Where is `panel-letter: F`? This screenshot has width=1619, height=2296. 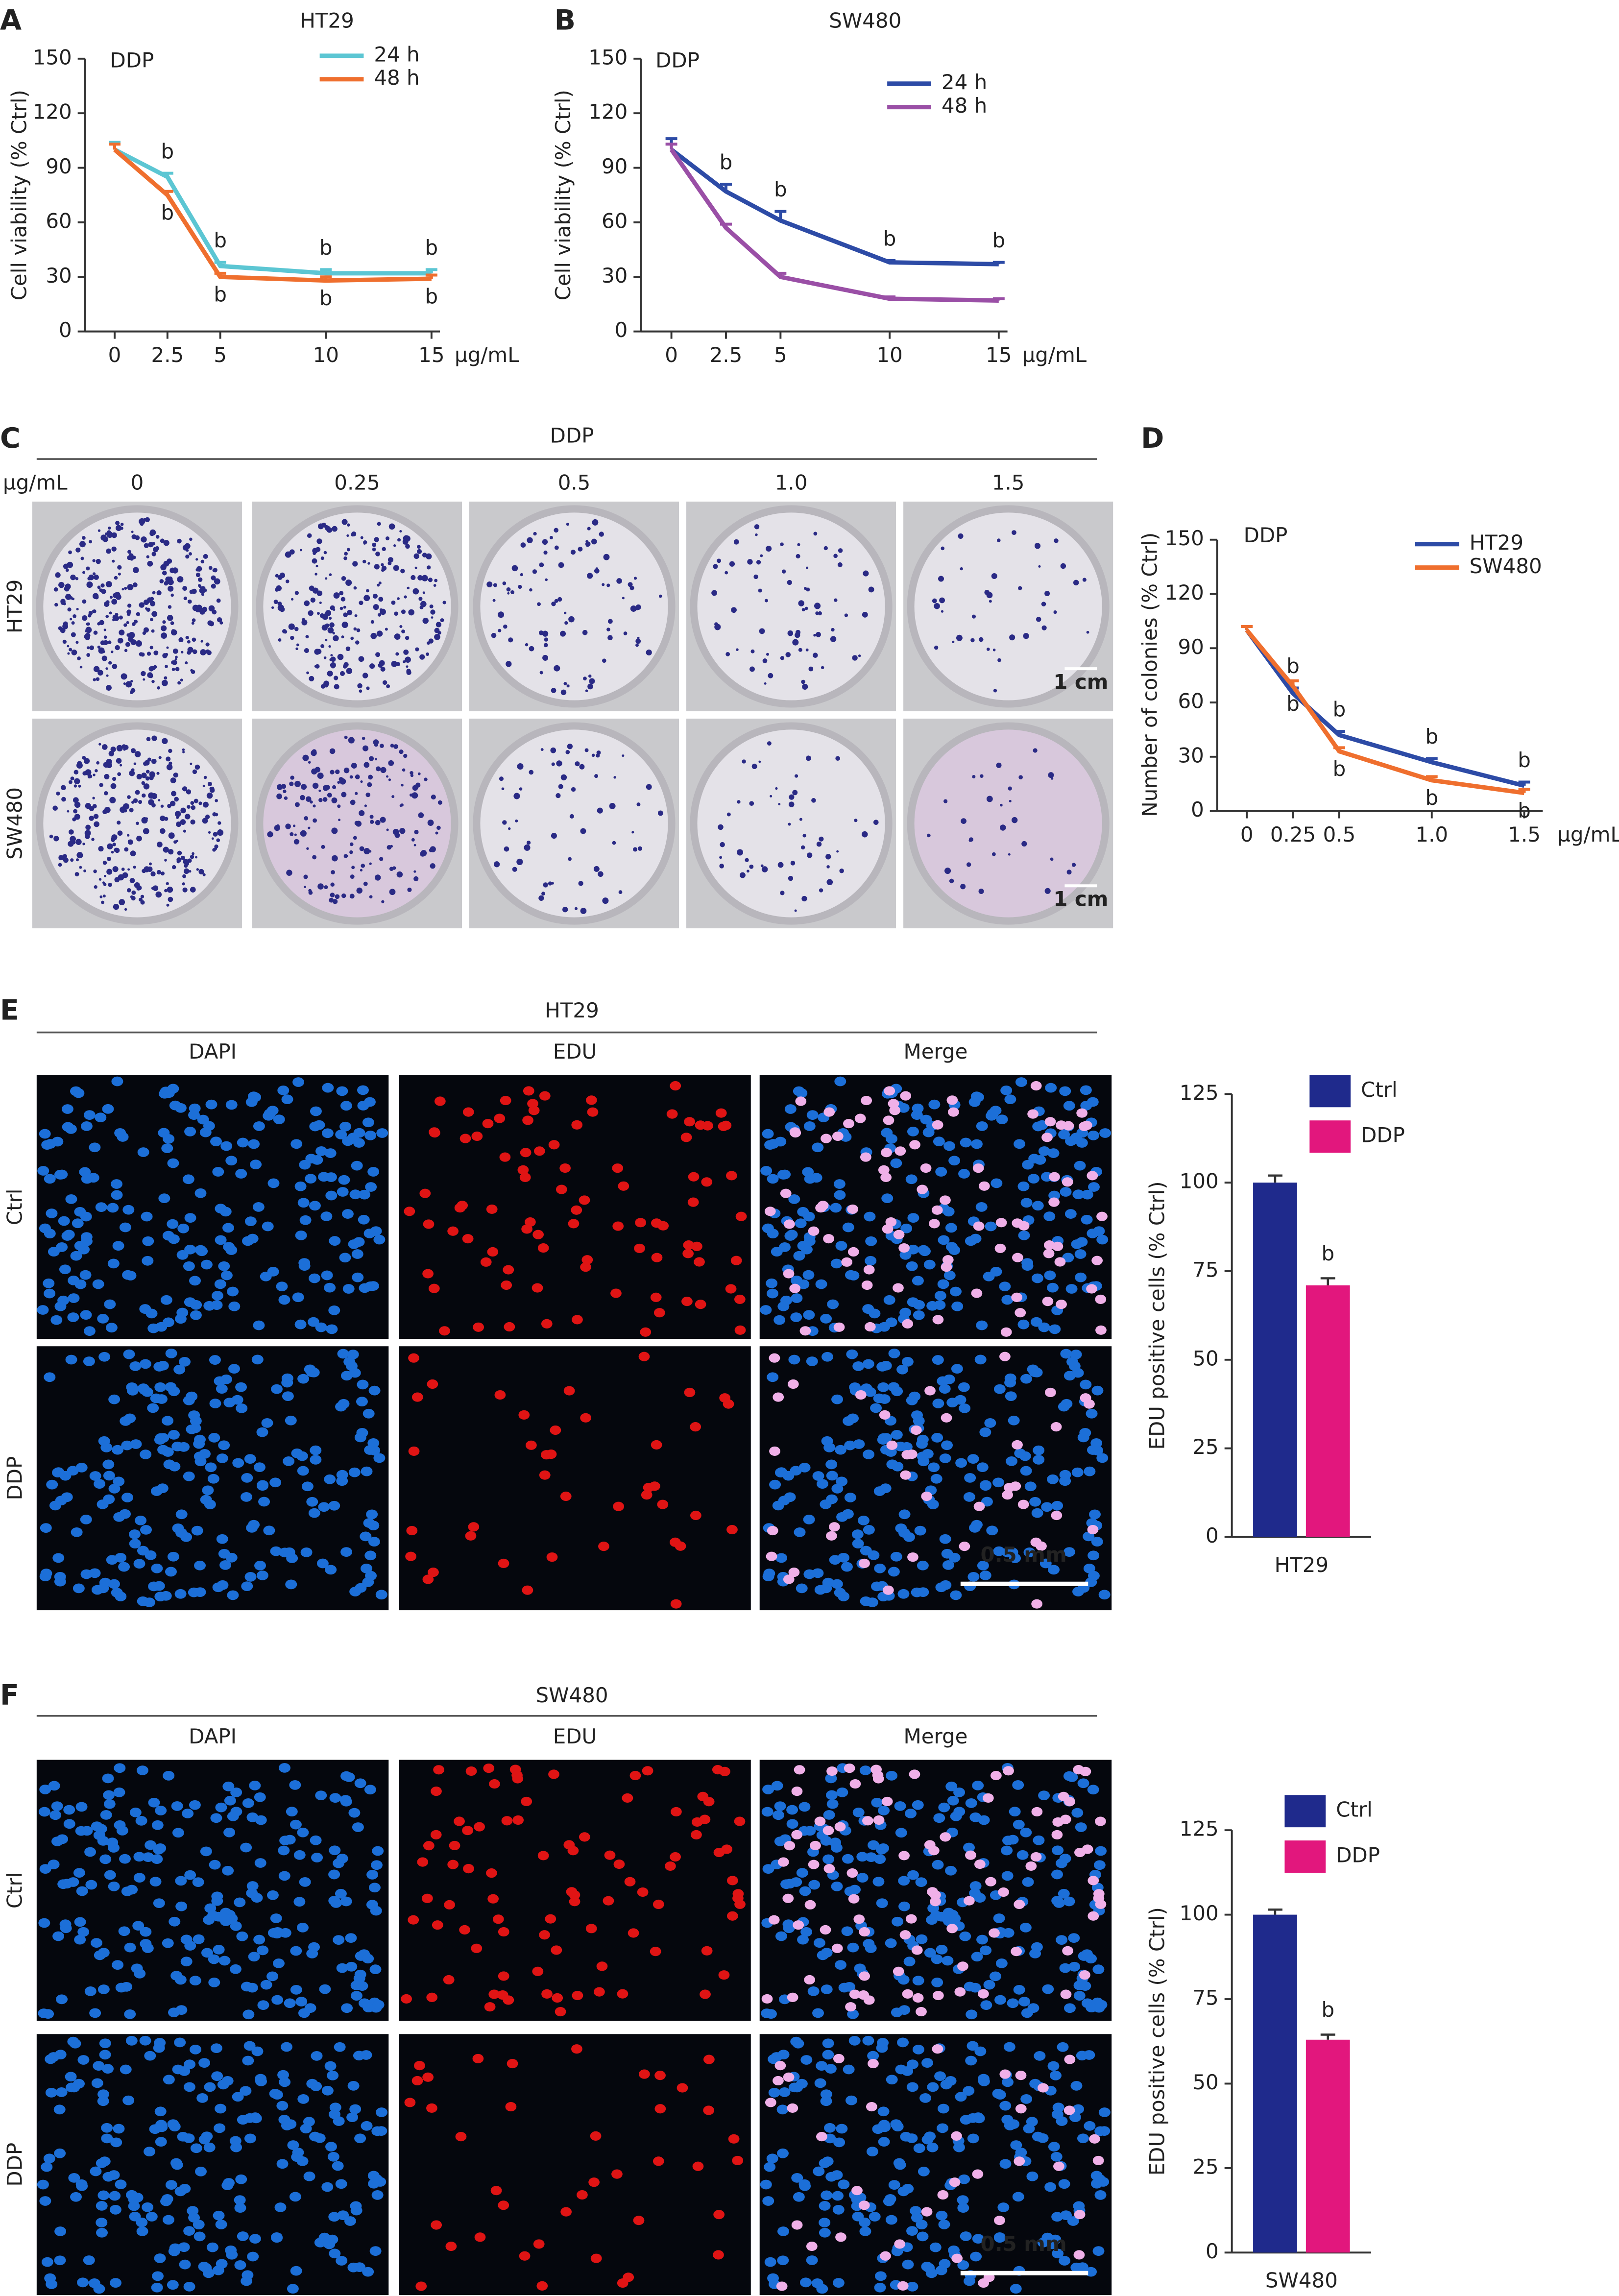
panel-letter: F is located at coordinates (9, 1695).